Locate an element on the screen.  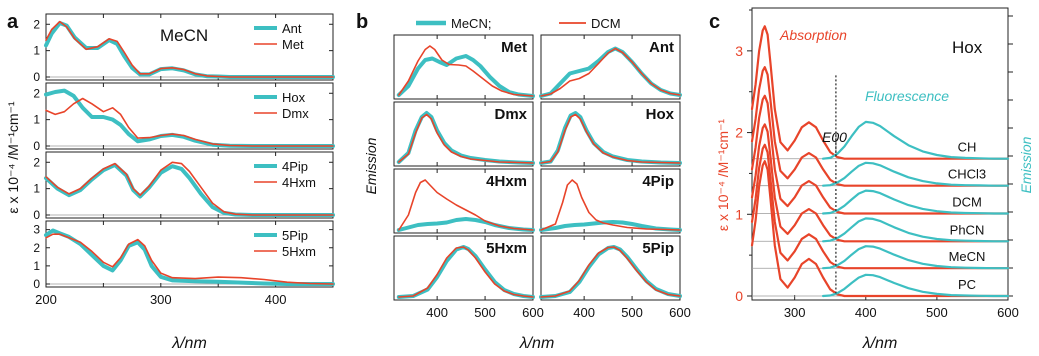
series-5Hxm is located at coordinates (189, 259).